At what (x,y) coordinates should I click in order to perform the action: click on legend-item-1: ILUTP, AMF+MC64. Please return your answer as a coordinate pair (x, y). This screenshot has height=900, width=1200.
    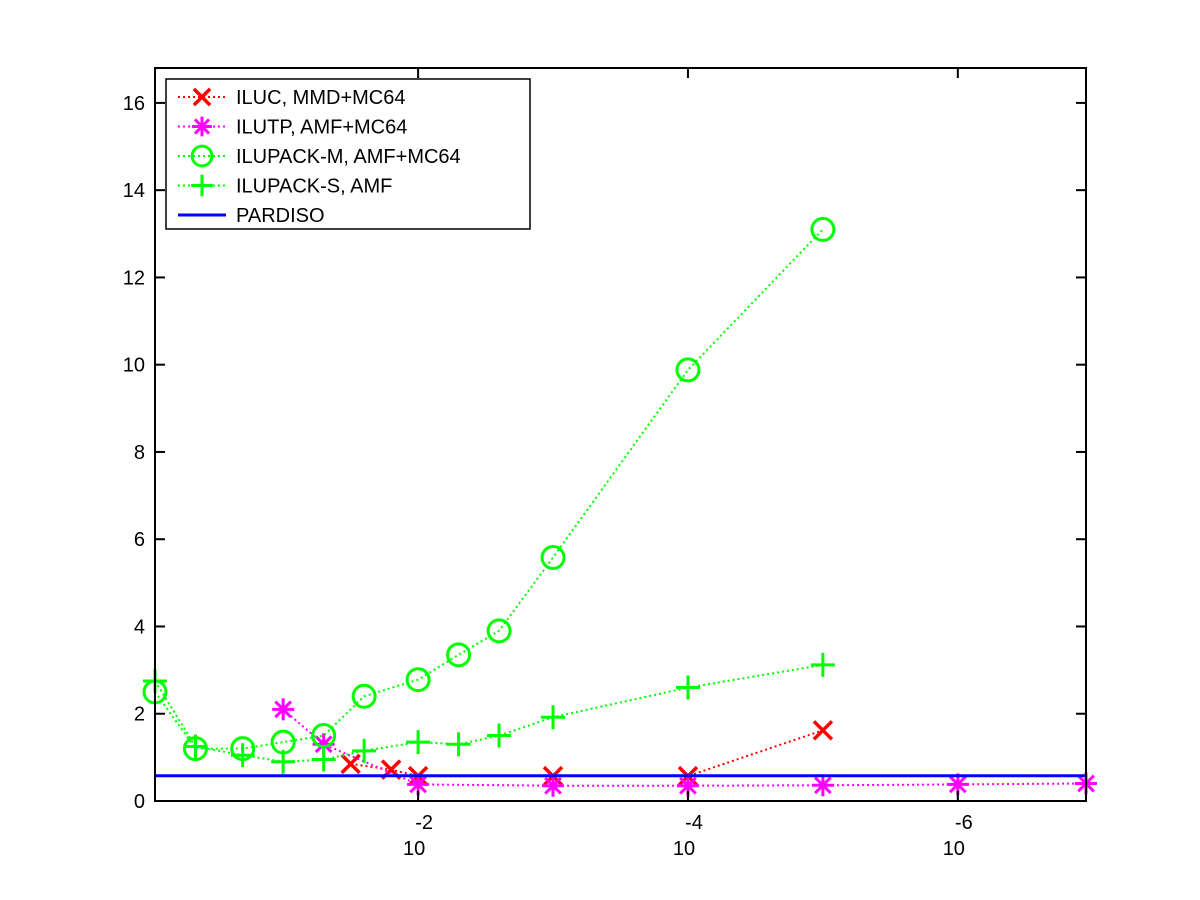
    Looking at the image, I should click on (292, 128).